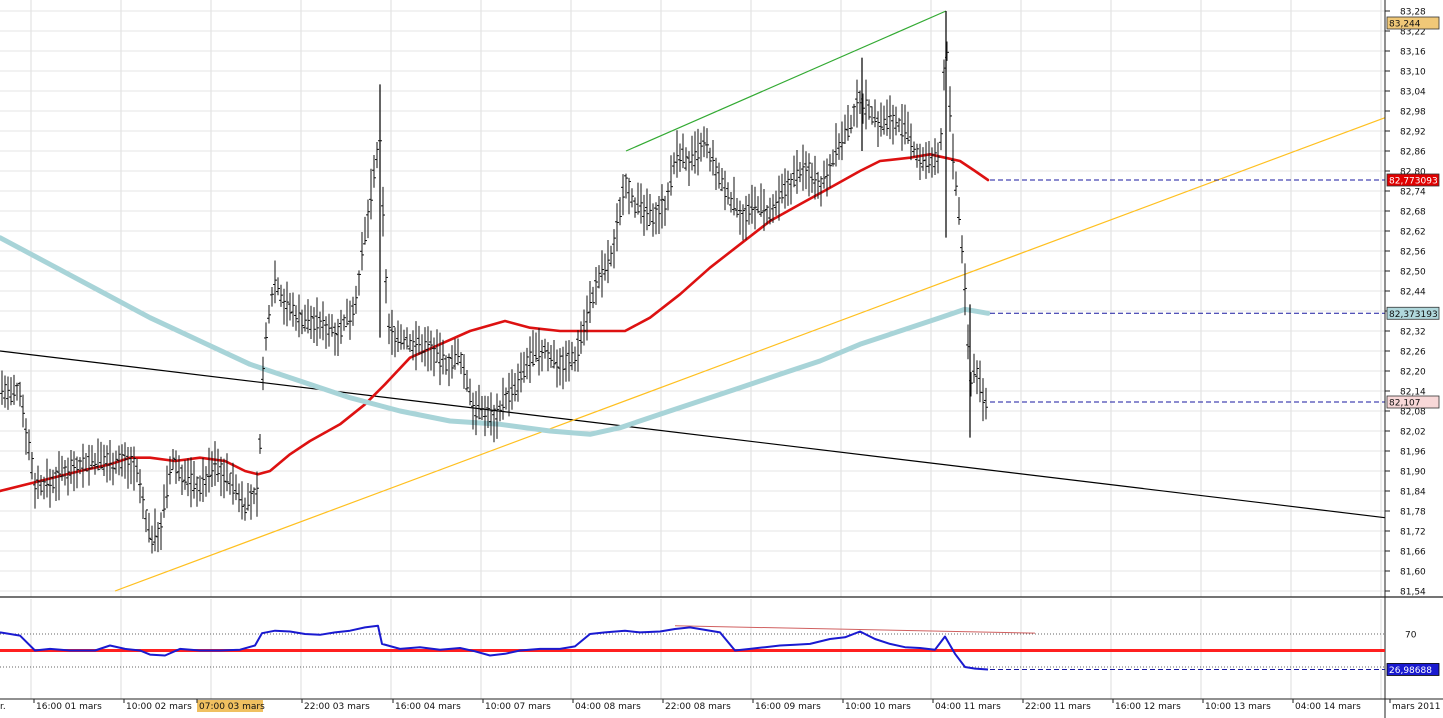  Describe the element at coordinates (1148, 707) in the screenshot. I see `time-tick-label: 16:00 12 mars` at that location.